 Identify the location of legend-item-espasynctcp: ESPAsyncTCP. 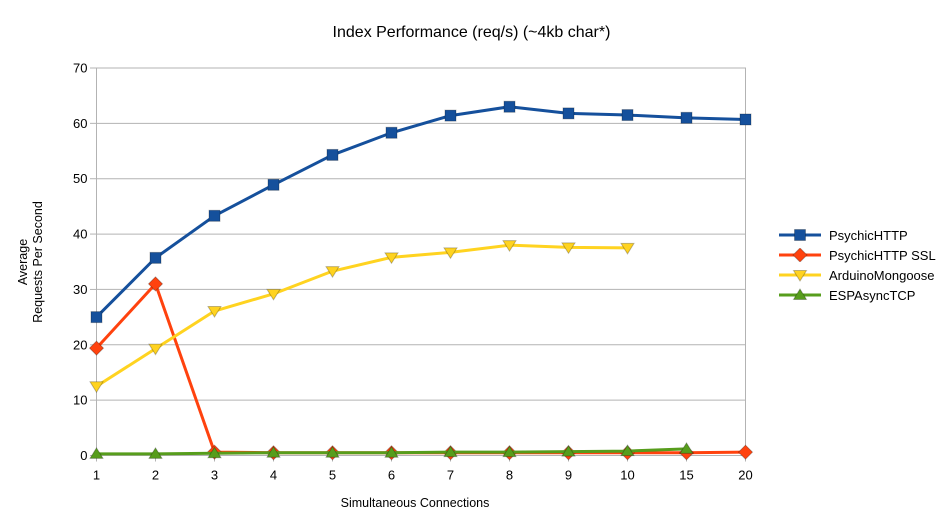
(857, 295).